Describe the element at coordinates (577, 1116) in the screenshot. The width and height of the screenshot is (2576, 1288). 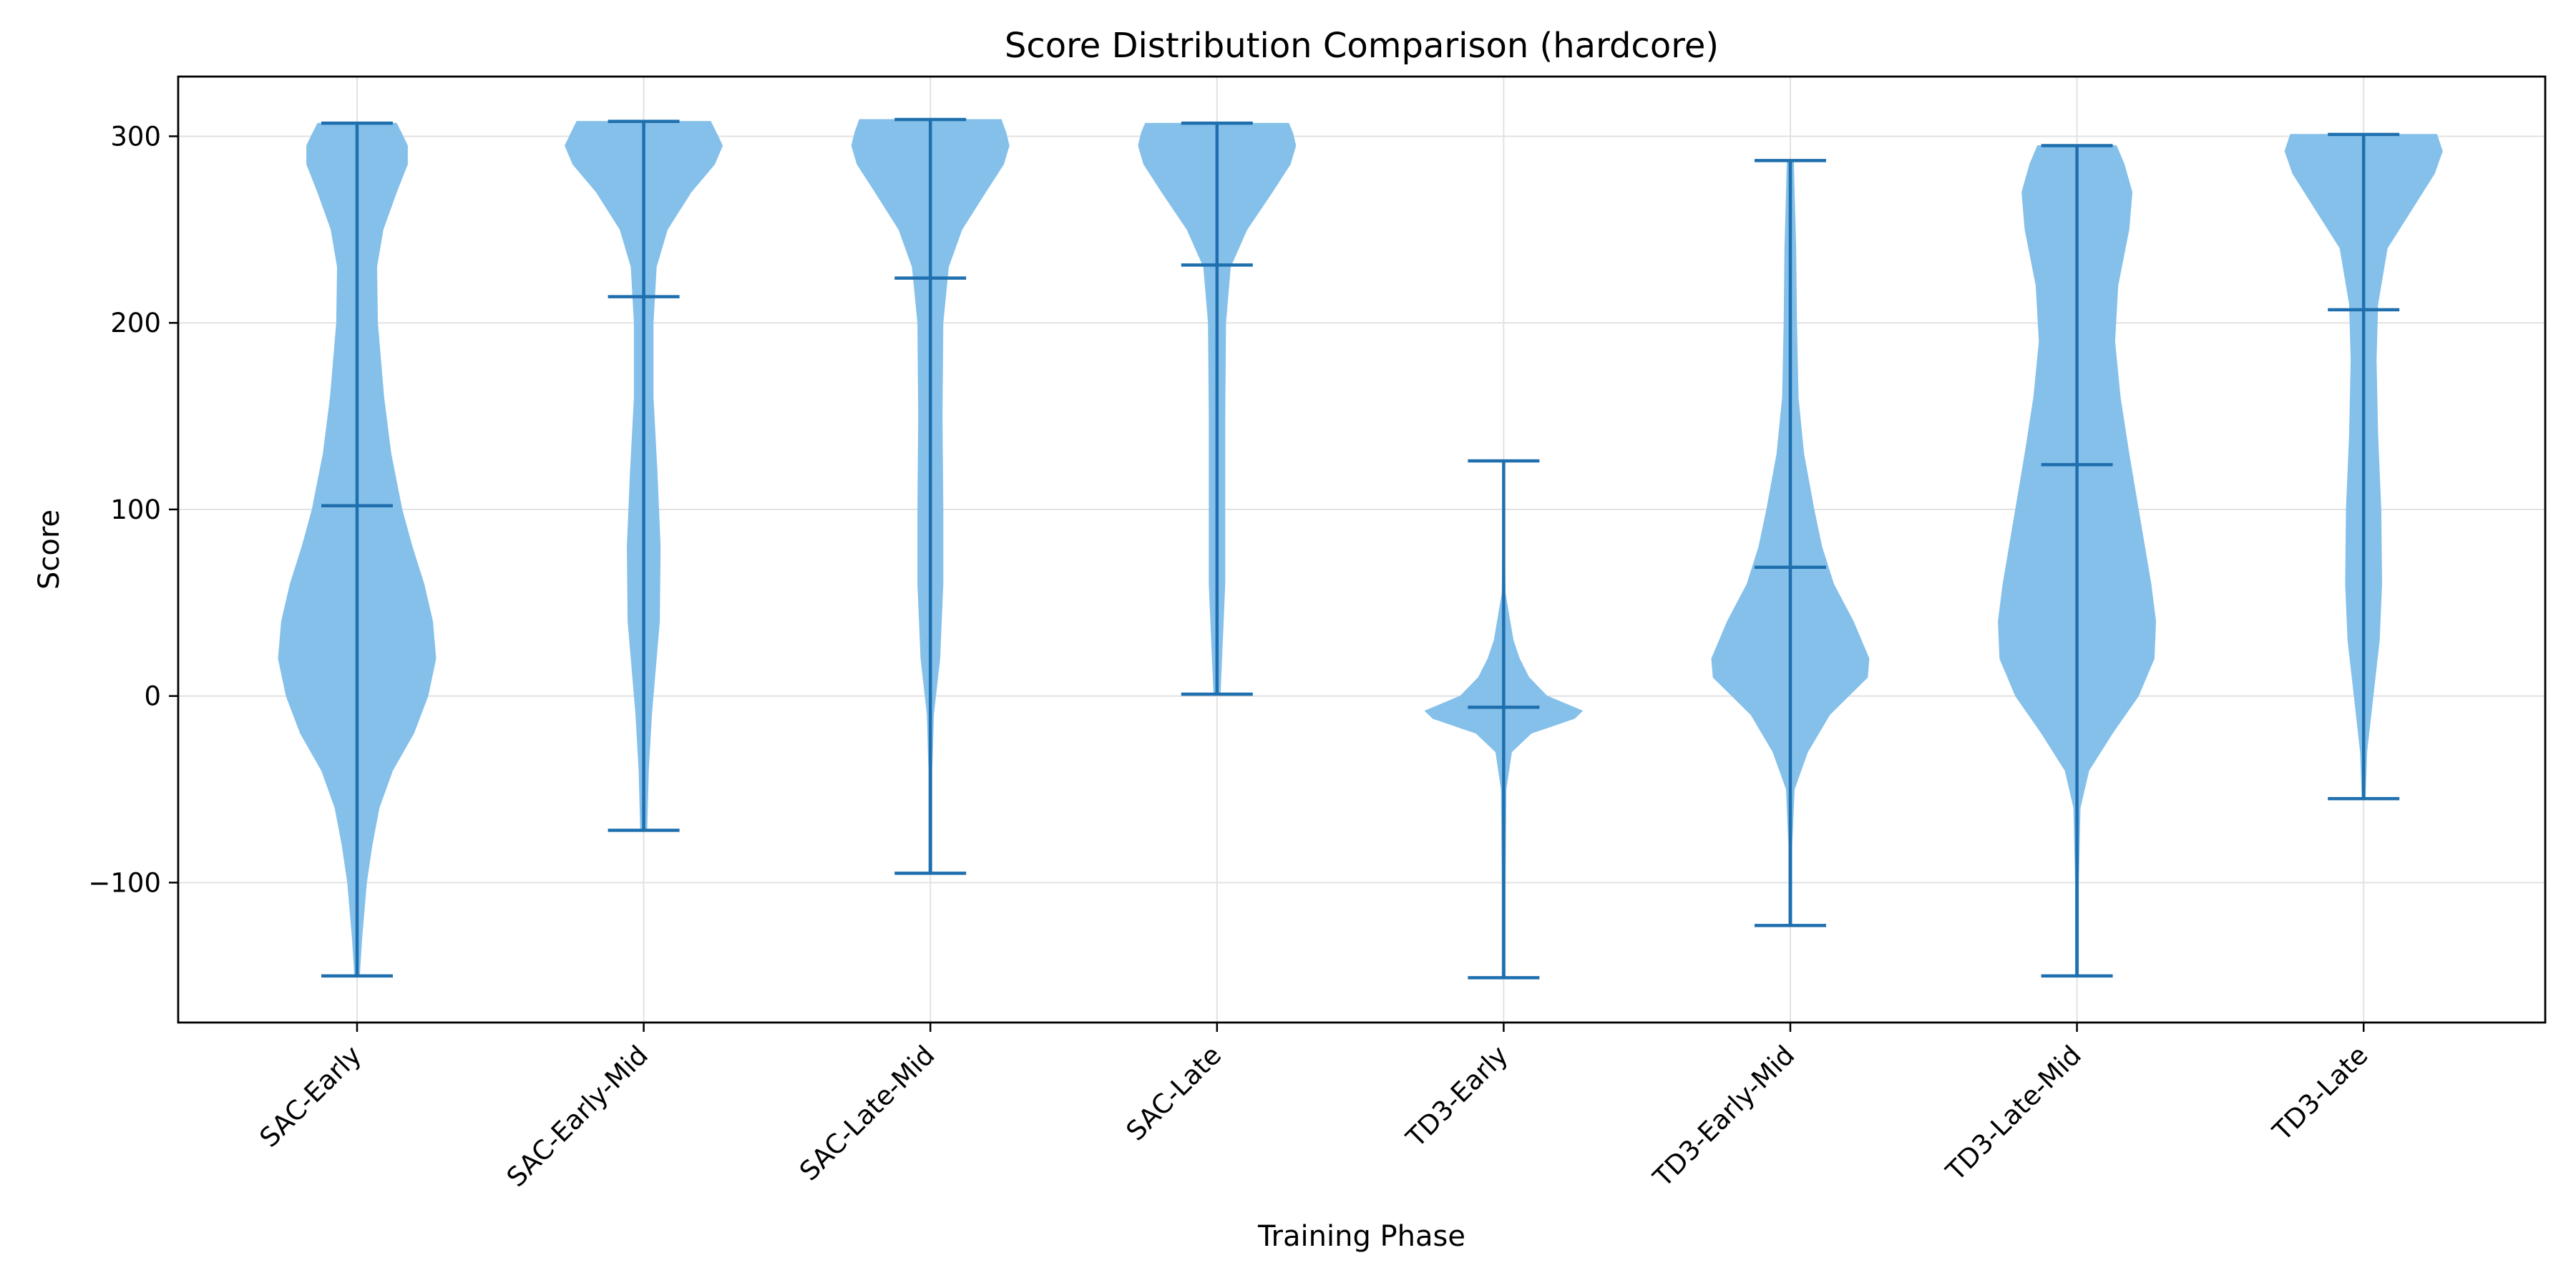
I see `x-tick-label: SAC-Early-Mid` at that location.